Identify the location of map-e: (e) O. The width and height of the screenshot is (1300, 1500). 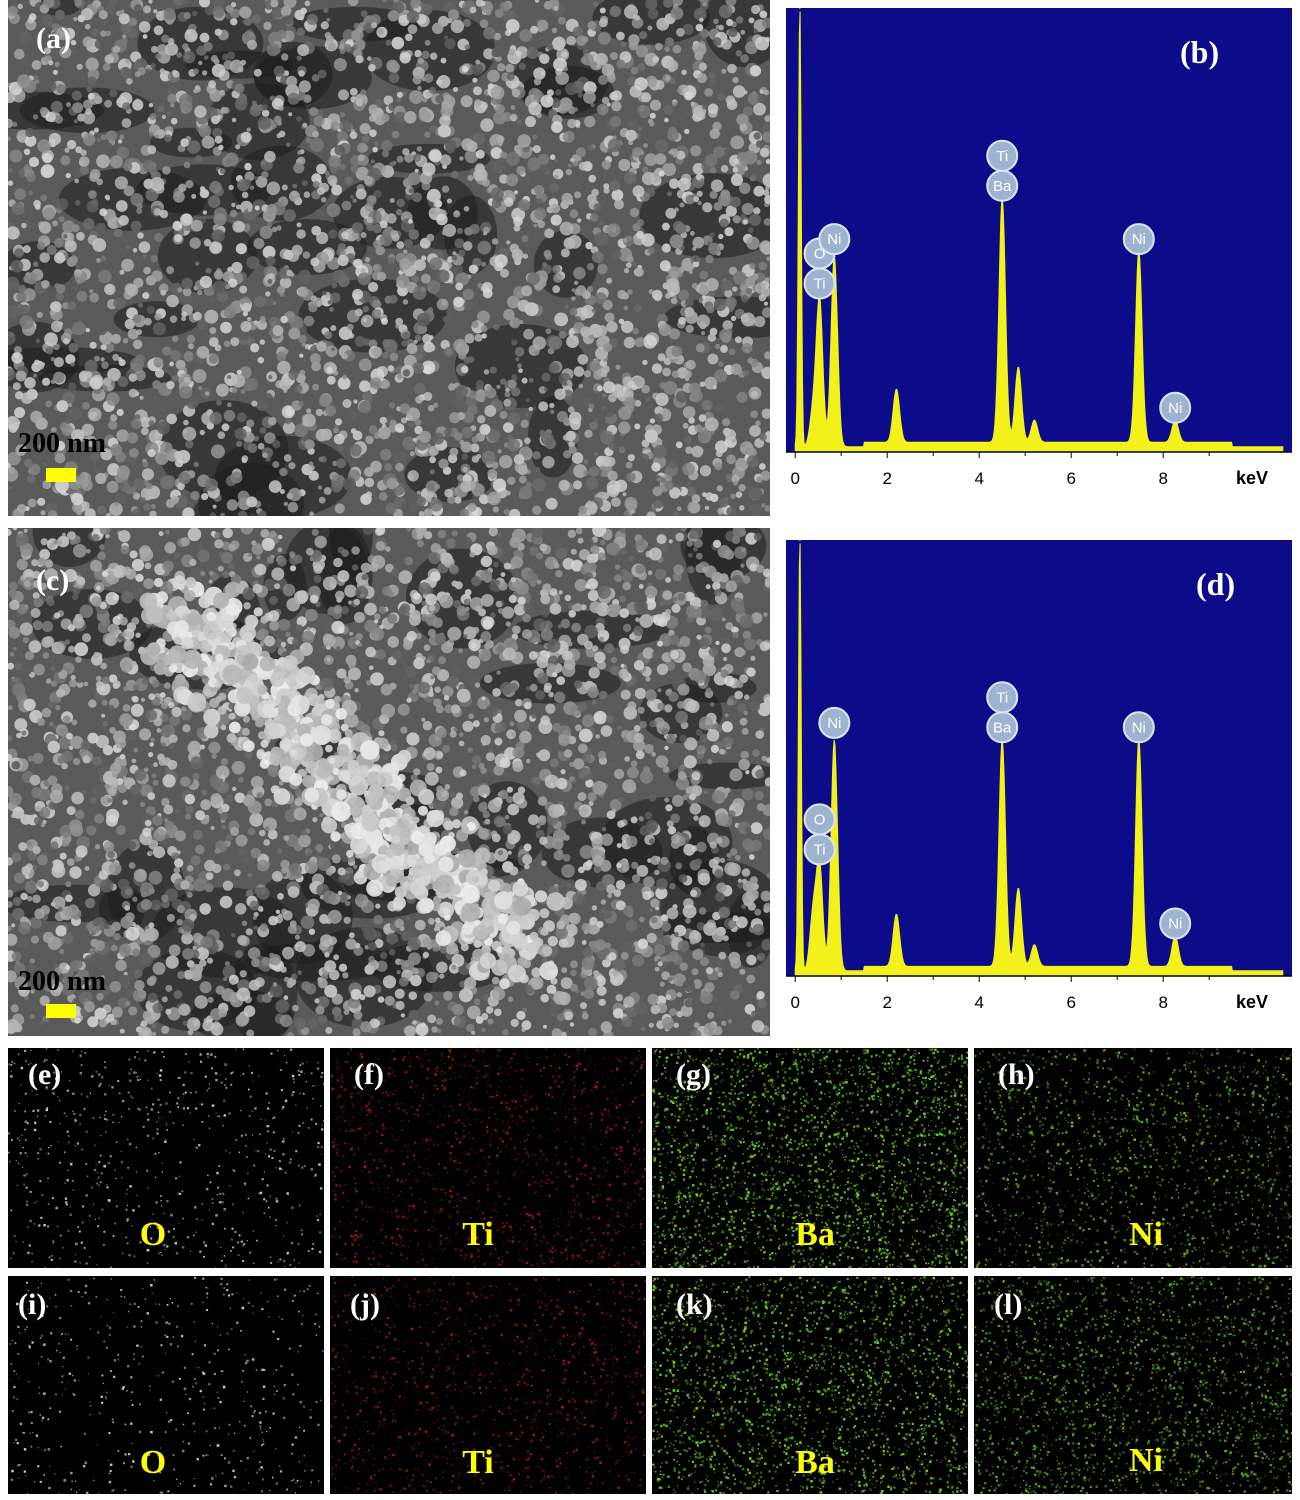
(166, 1158).